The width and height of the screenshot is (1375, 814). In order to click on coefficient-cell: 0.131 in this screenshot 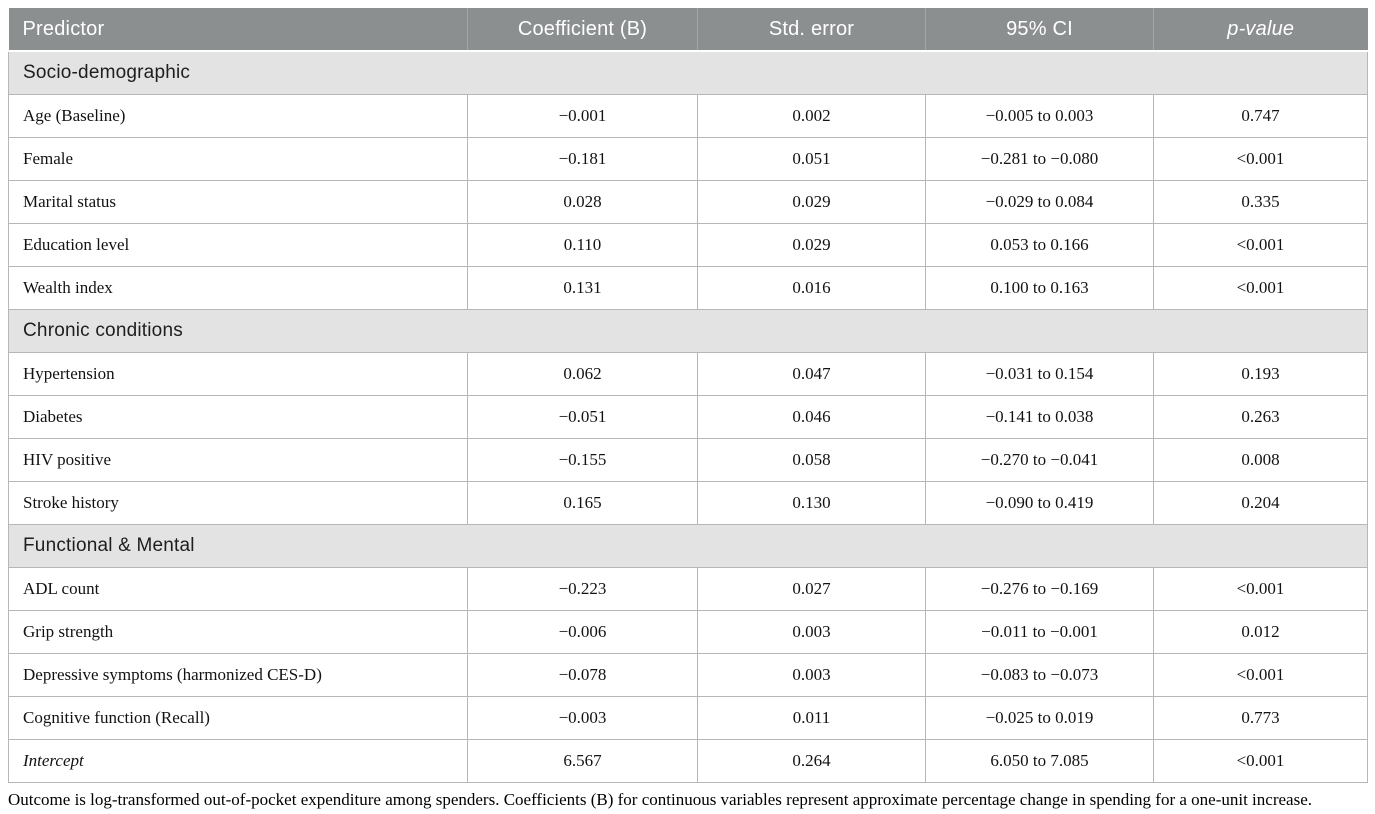, I will do `click(582, 287)`.